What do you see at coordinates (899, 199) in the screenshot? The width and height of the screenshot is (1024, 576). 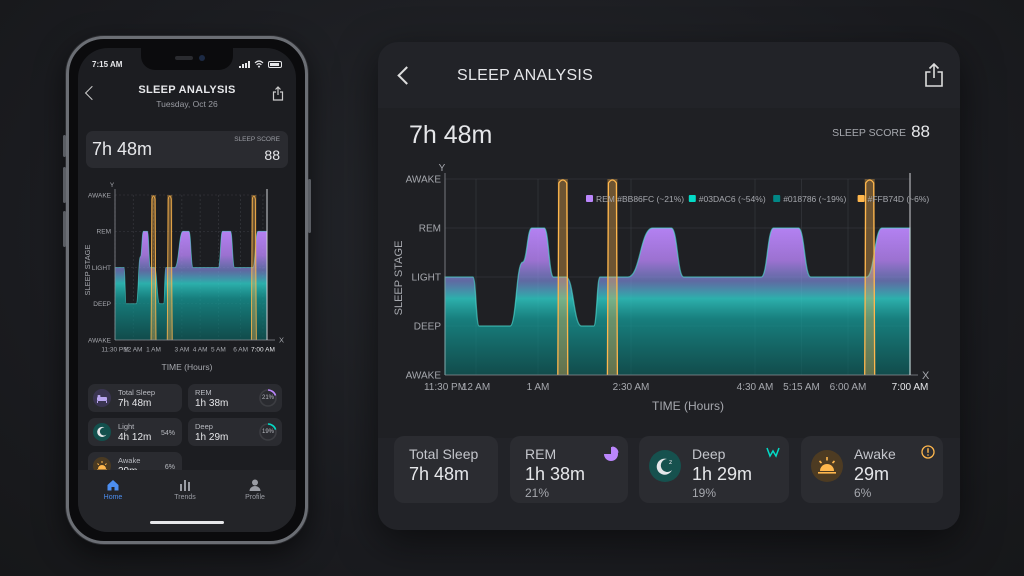 I see `legend-label: #FFB74D (~6%)` at bounding box center [899, 199].